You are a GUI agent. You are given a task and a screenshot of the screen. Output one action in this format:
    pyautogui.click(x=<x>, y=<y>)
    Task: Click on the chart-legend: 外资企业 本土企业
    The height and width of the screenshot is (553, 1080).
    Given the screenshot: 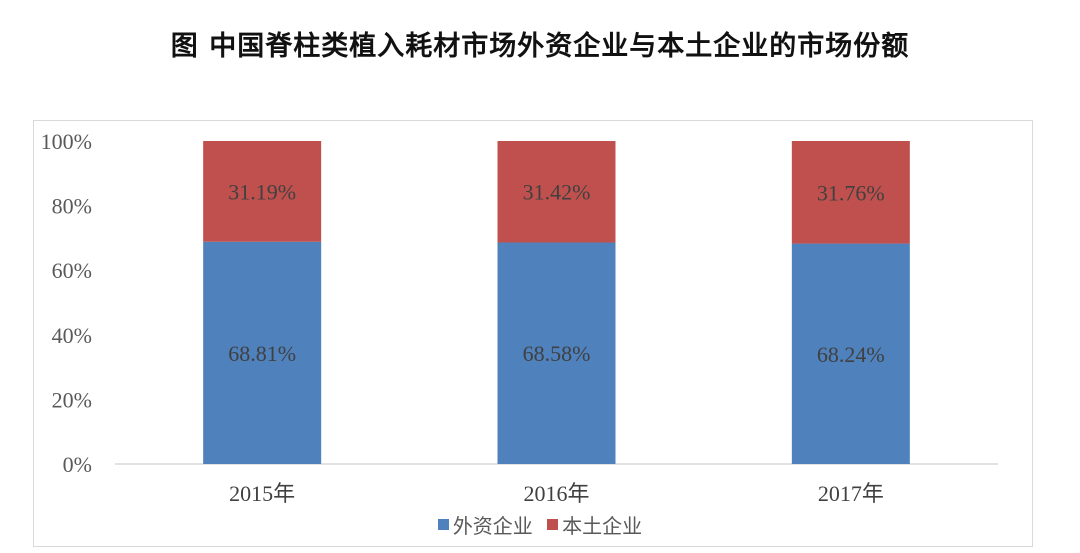 What is the action you would take?
    pyautogui.click(x=540, y=524)
    